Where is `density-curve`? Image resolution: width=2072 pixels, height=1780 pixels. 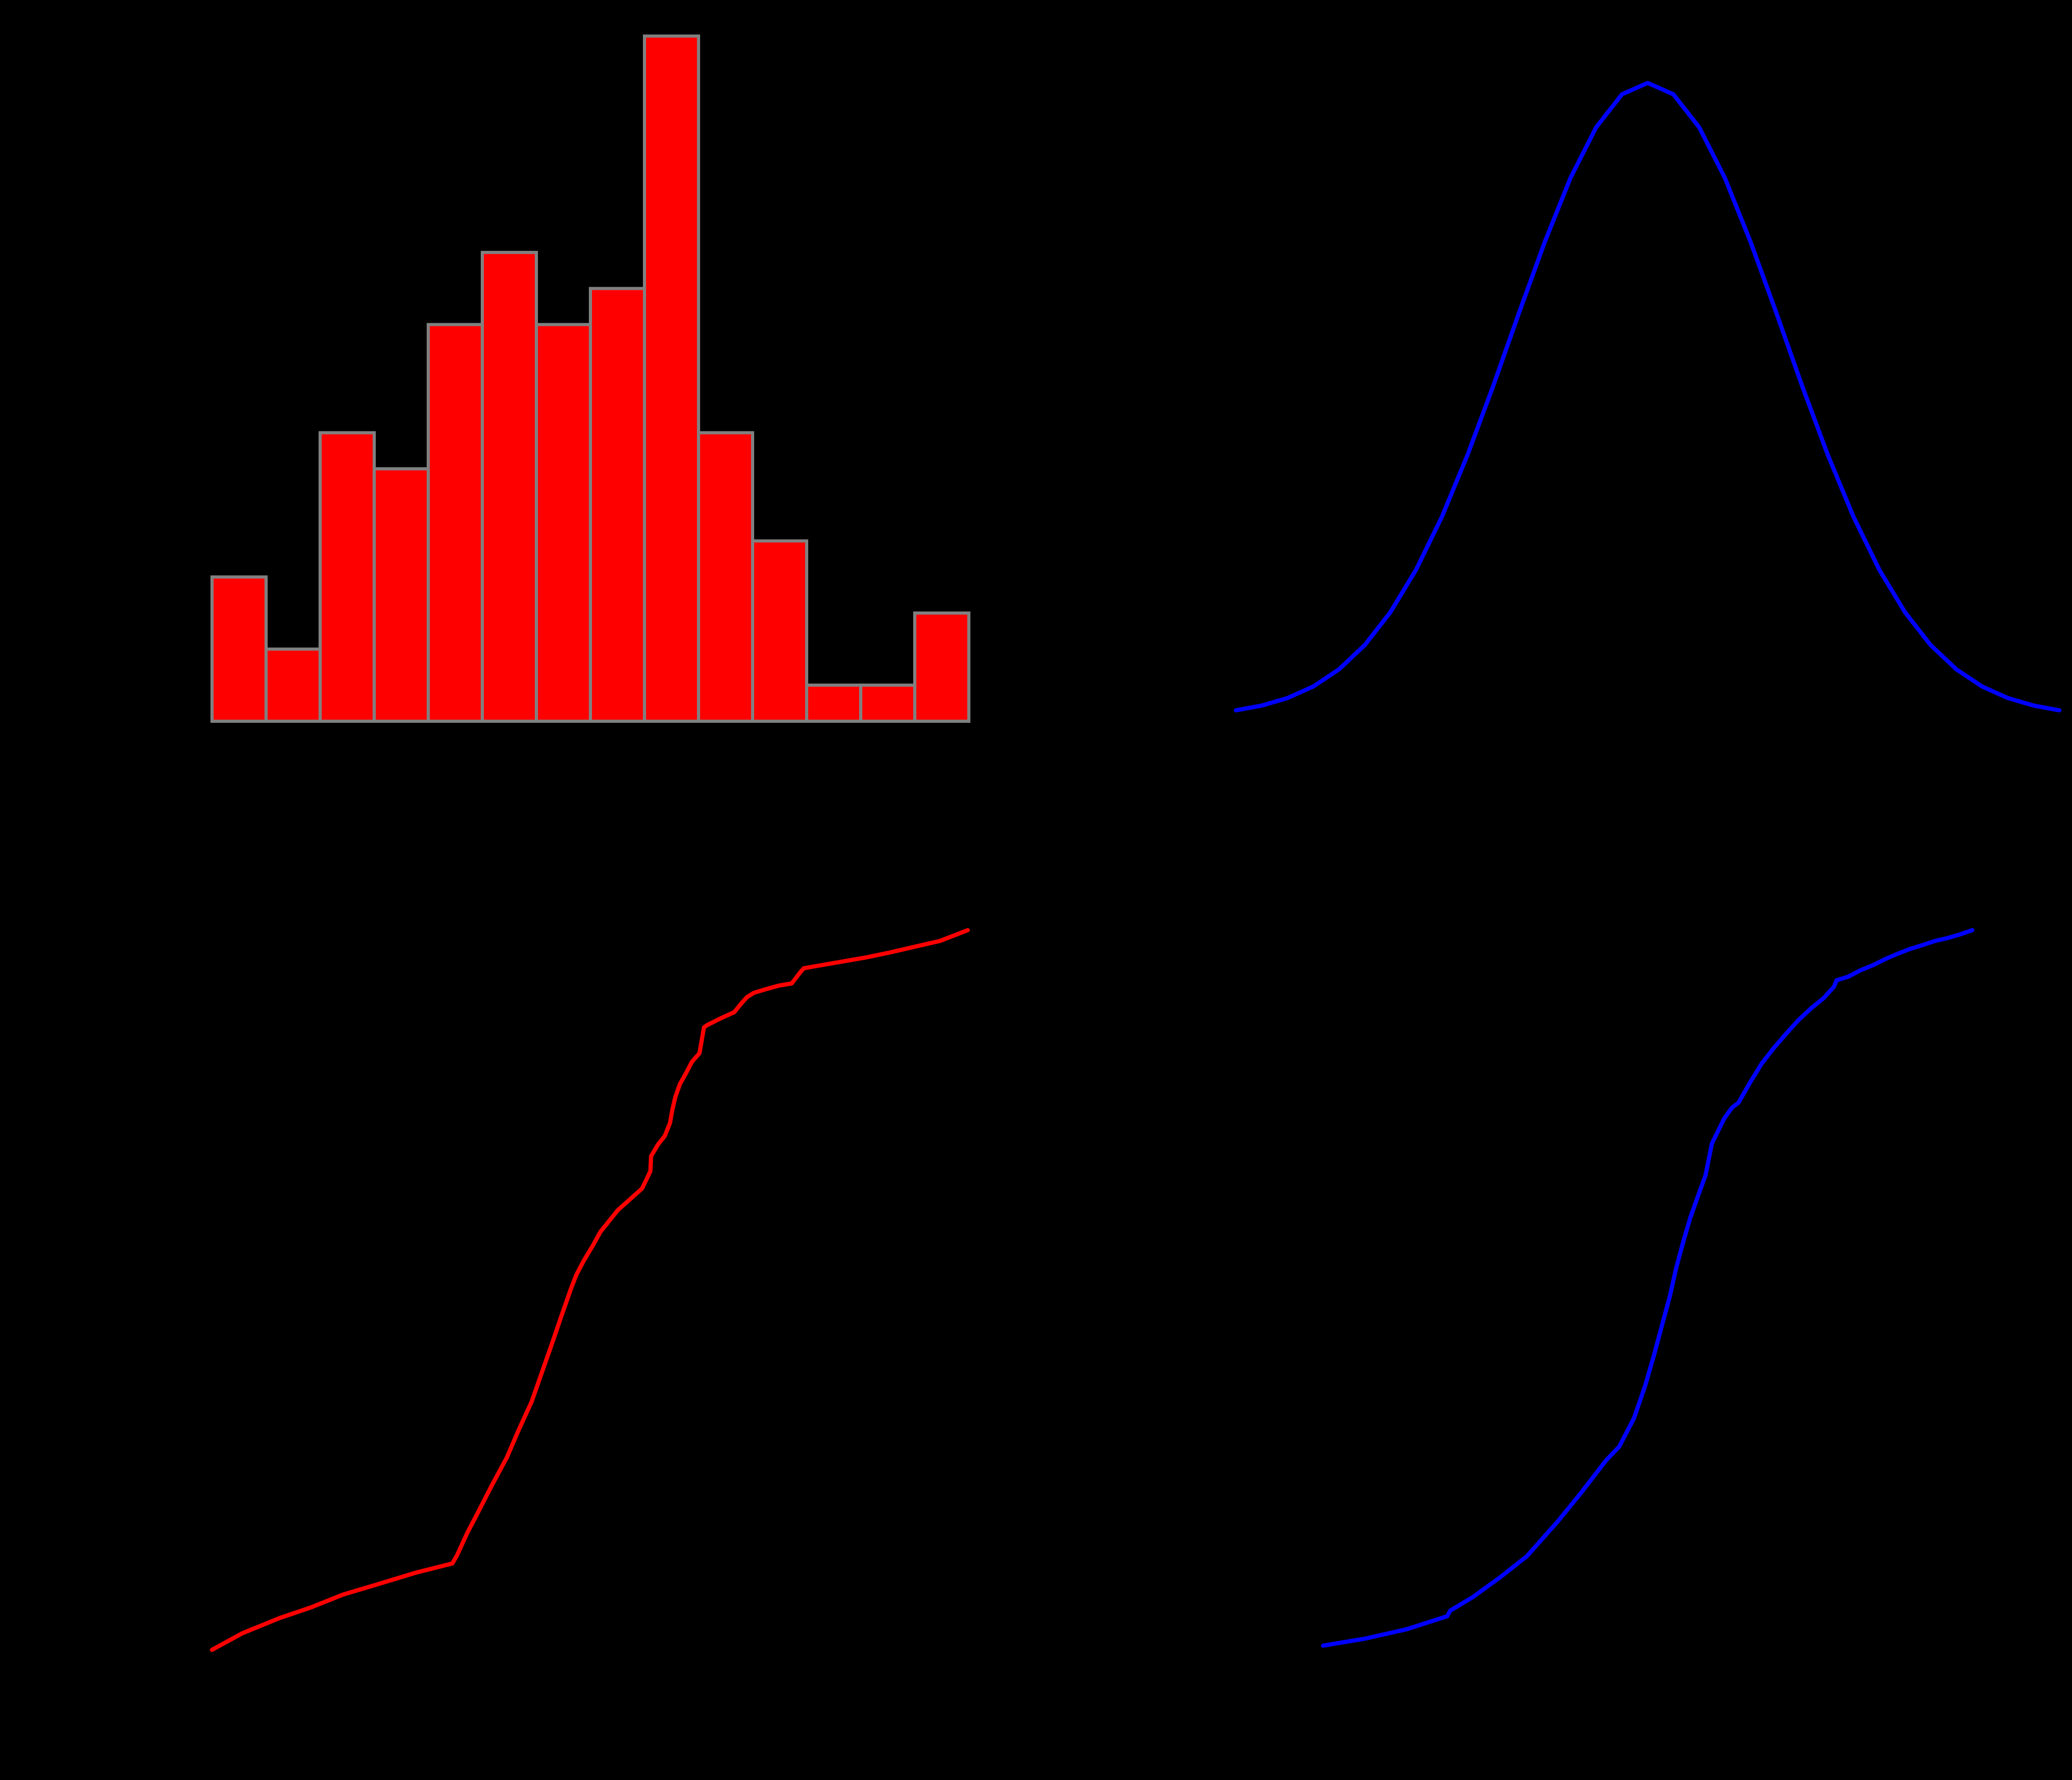
density-curve is located at coordinates (1648, 397).